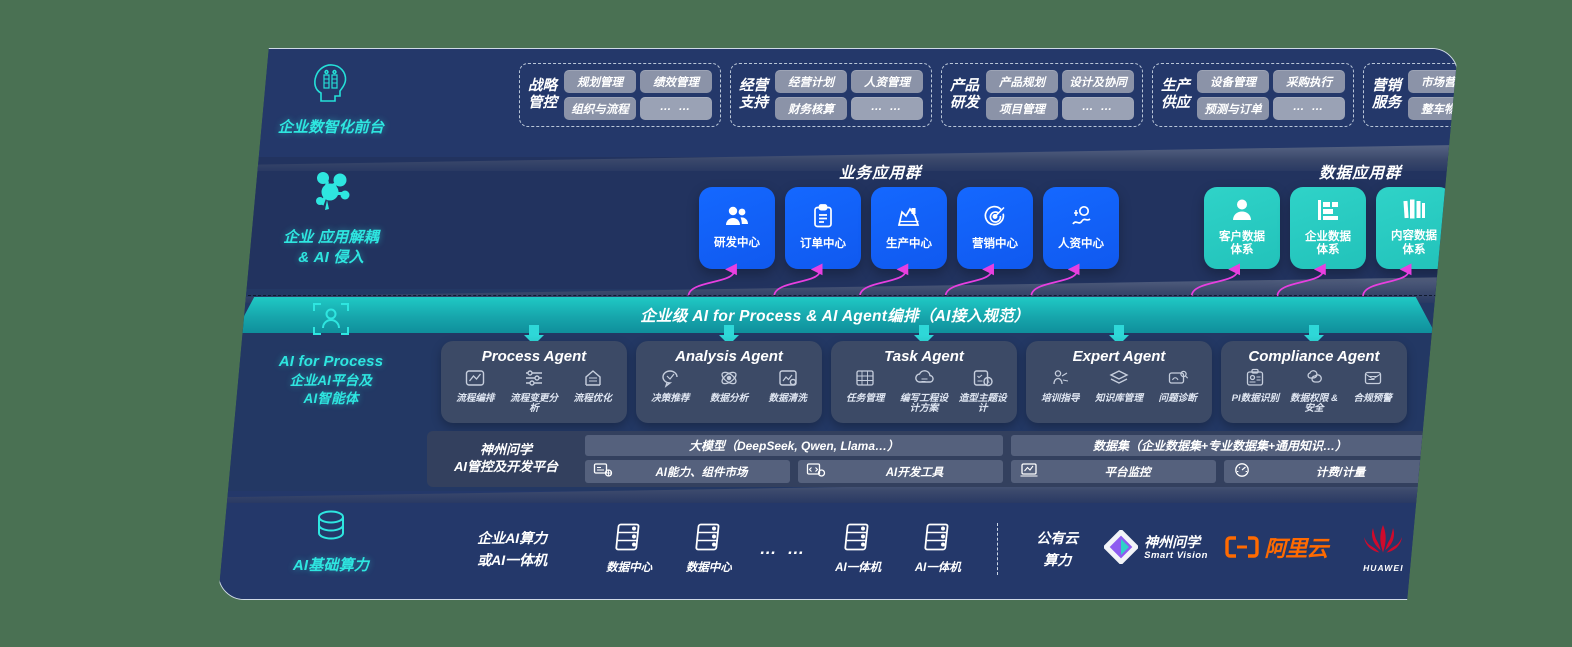  I want to click on logo-huawei: HUAWEI, so click(1383, 549).